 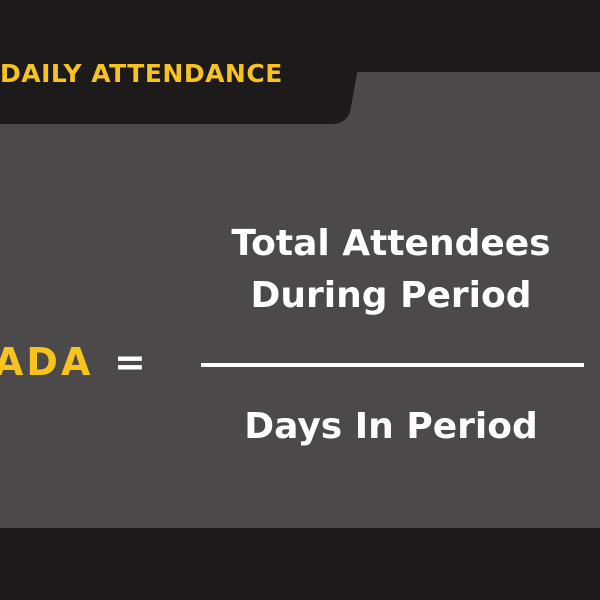 What do you see at coordinates (392, 365) in the screenshot?
I see `fraction-bar` at bounding box center [392, 365].